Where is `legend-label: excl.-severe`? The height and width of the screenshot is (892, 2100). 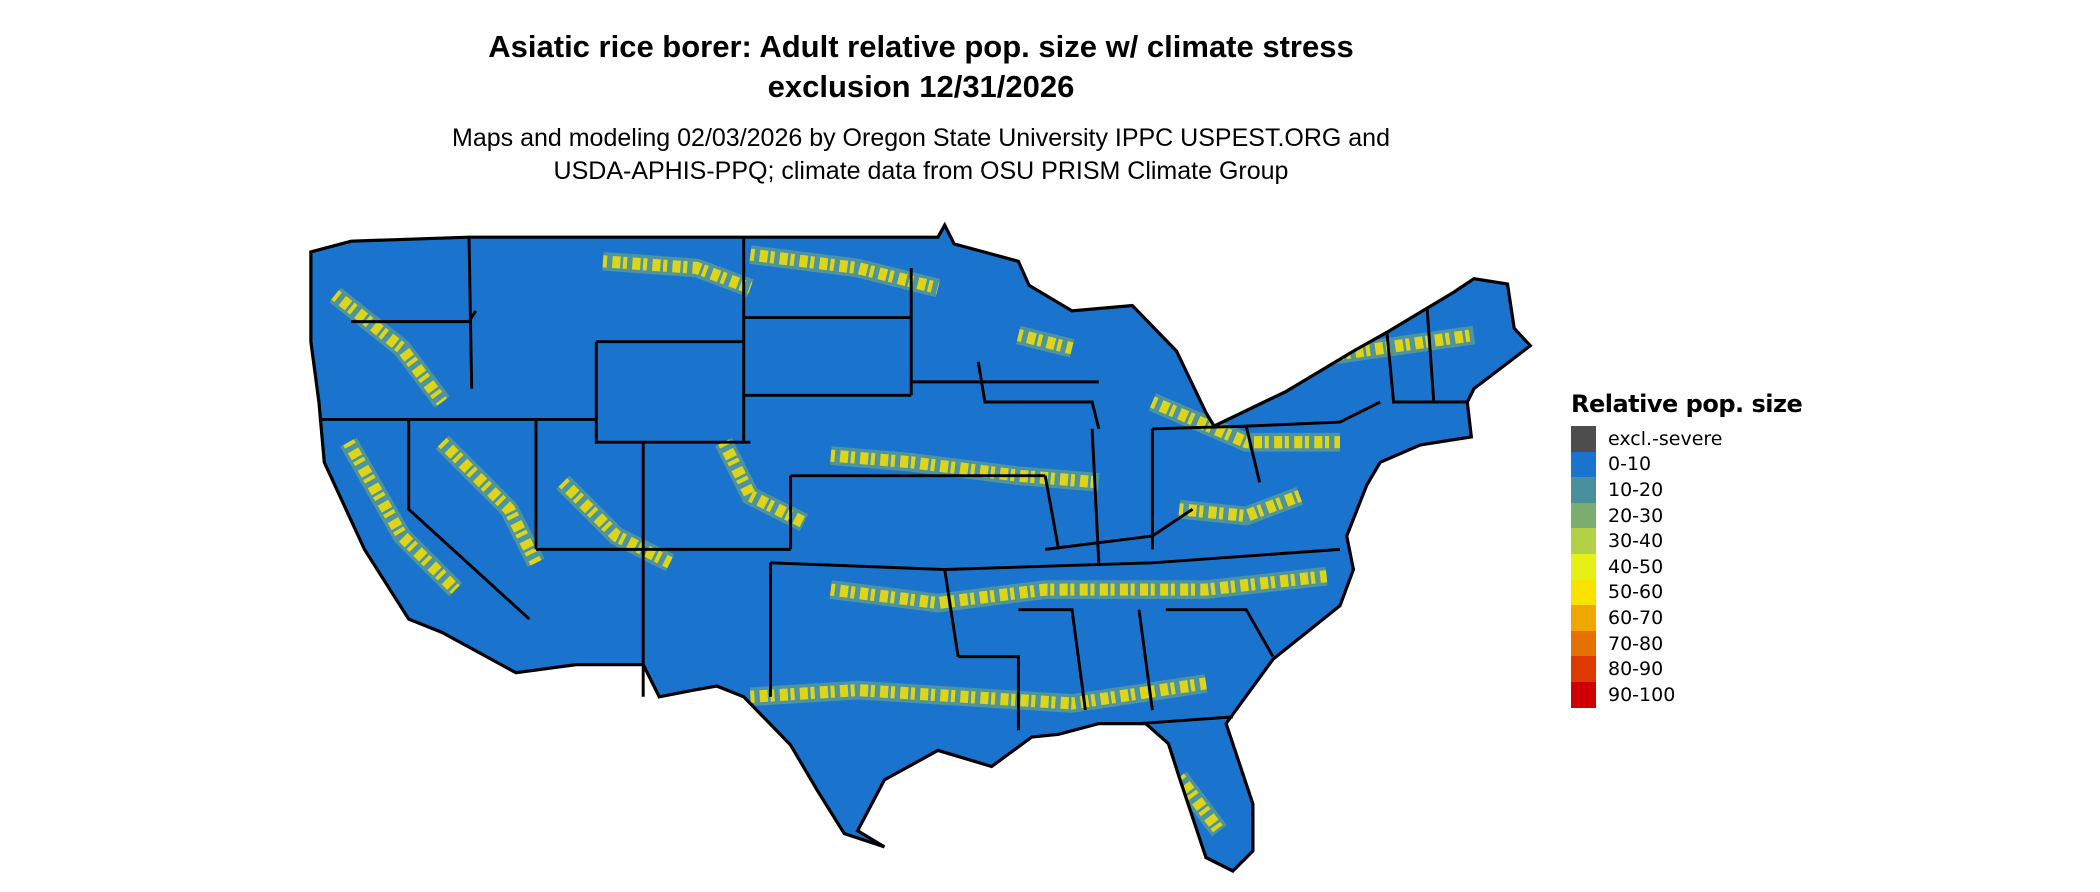 legend-label: excl.-severe is located at coordinates (1665, 438).